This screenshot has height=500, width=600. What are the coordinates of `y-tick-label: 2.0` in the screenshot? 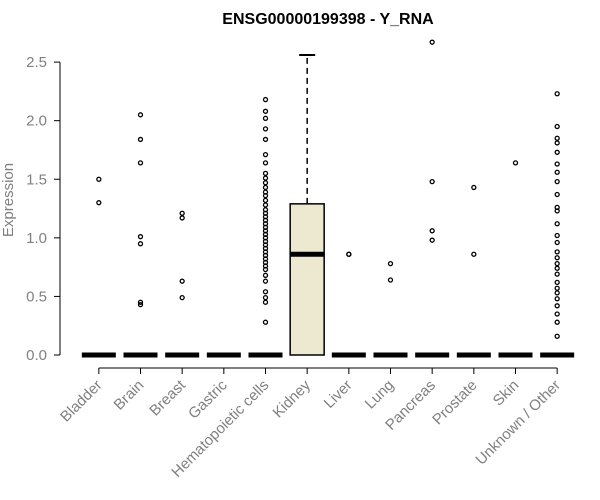 It's located at (36, 121).